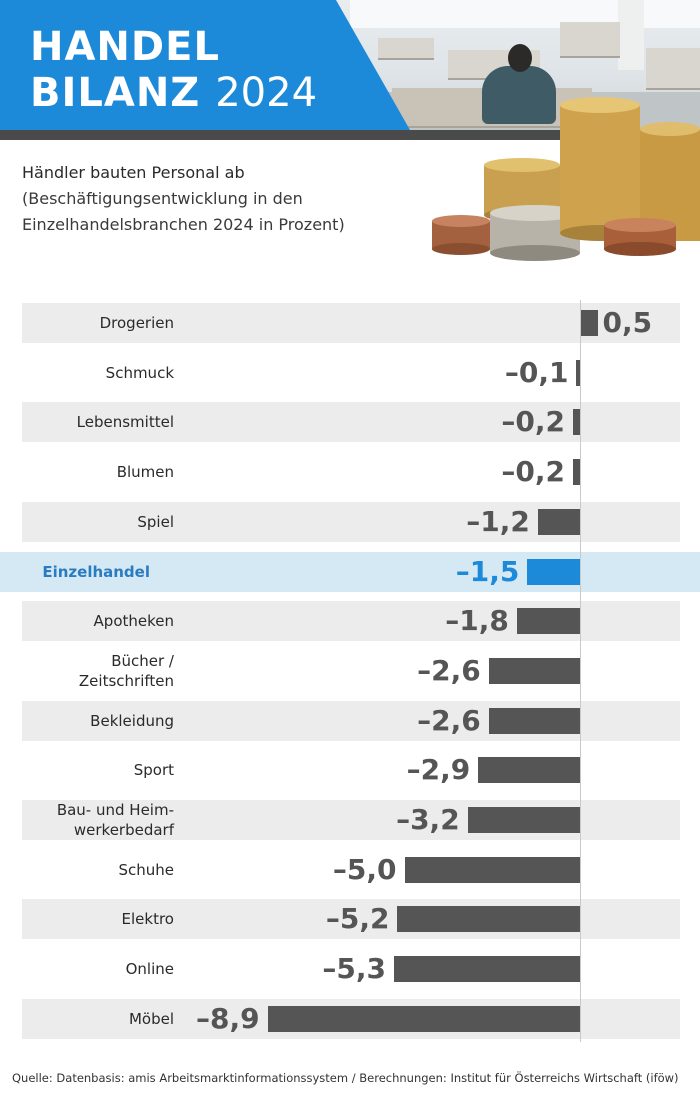 The image size is (700, 1094). I want to click on zero-axis-line, so click(580, 671).